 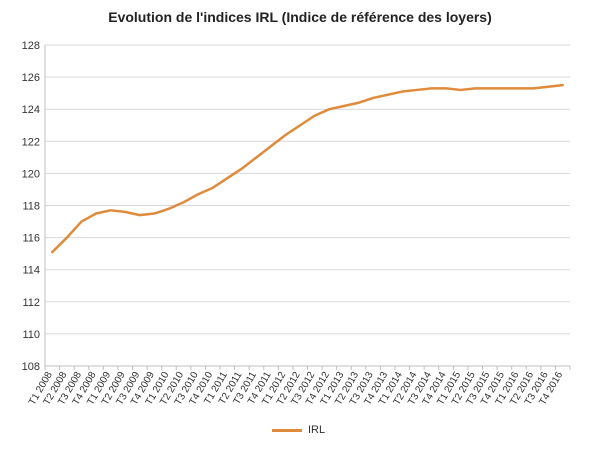 I want to click on y-tick-label: 126, so click(x=31, y=78).